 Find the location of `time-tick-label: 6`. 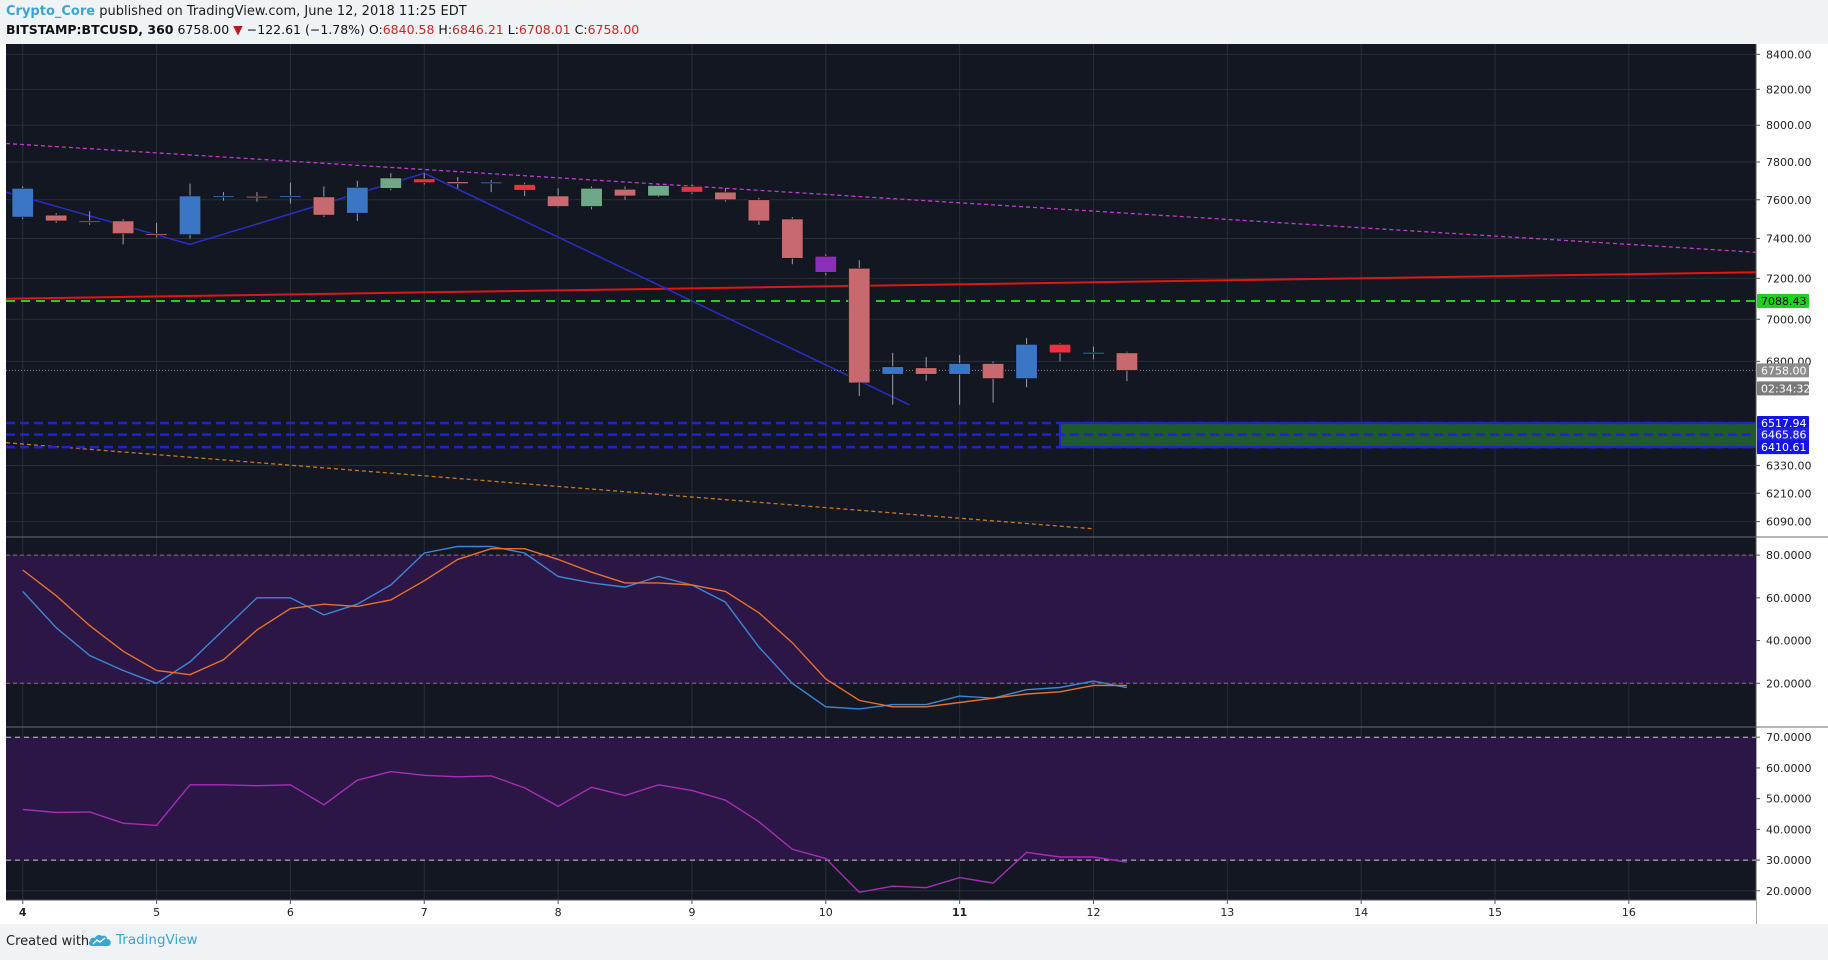

time-tick-label: 6 is located at coordinates (290, 912).